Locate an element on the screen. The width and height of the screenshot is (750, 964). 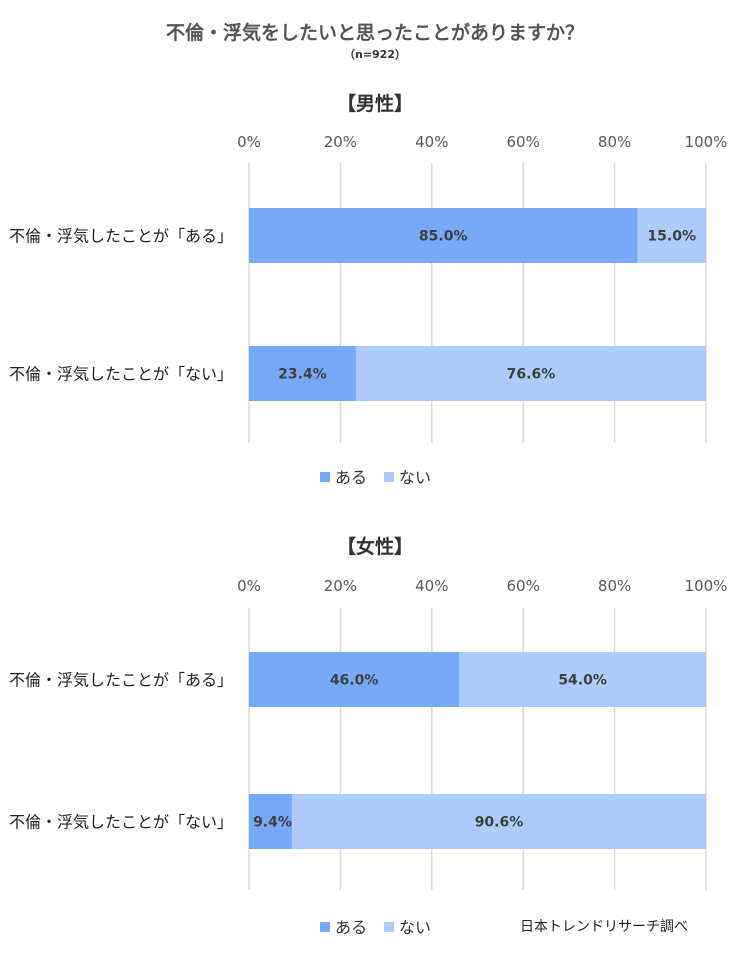
page-title: 不倫・浮気をしたいと思ったことがありますか？ is located at coordinates (374, 33).